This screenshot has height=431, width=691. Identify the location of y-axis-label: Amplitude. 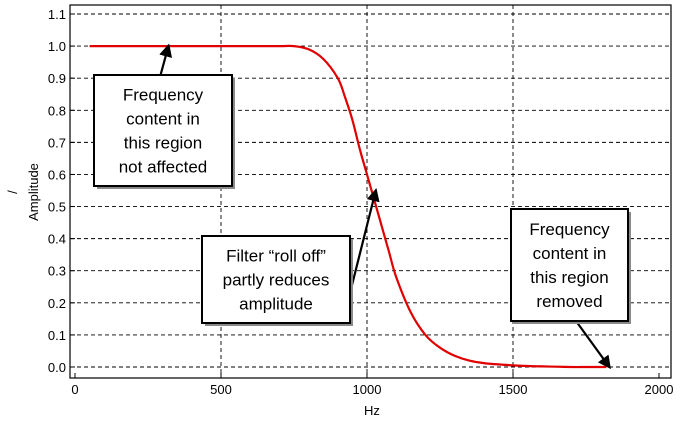
(33, 192).